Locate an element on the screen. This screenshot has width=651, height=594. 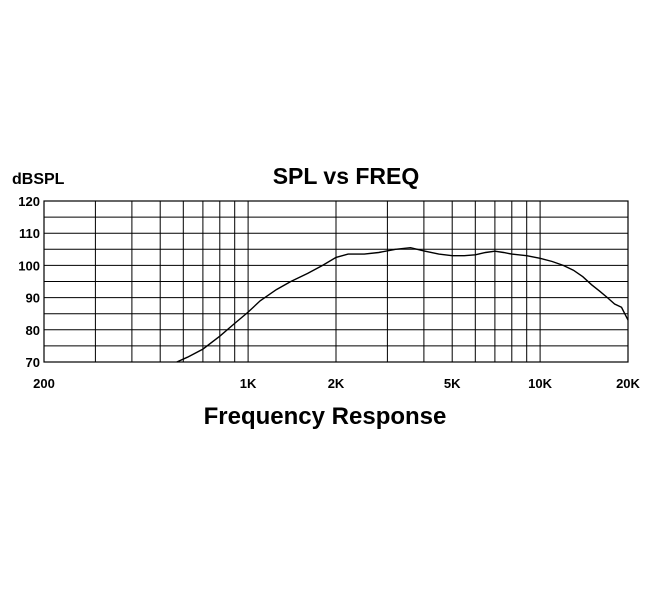
x-axis-ticks: 200 1K 2K 5K 10K 20K is located at coordinates (336, 383).